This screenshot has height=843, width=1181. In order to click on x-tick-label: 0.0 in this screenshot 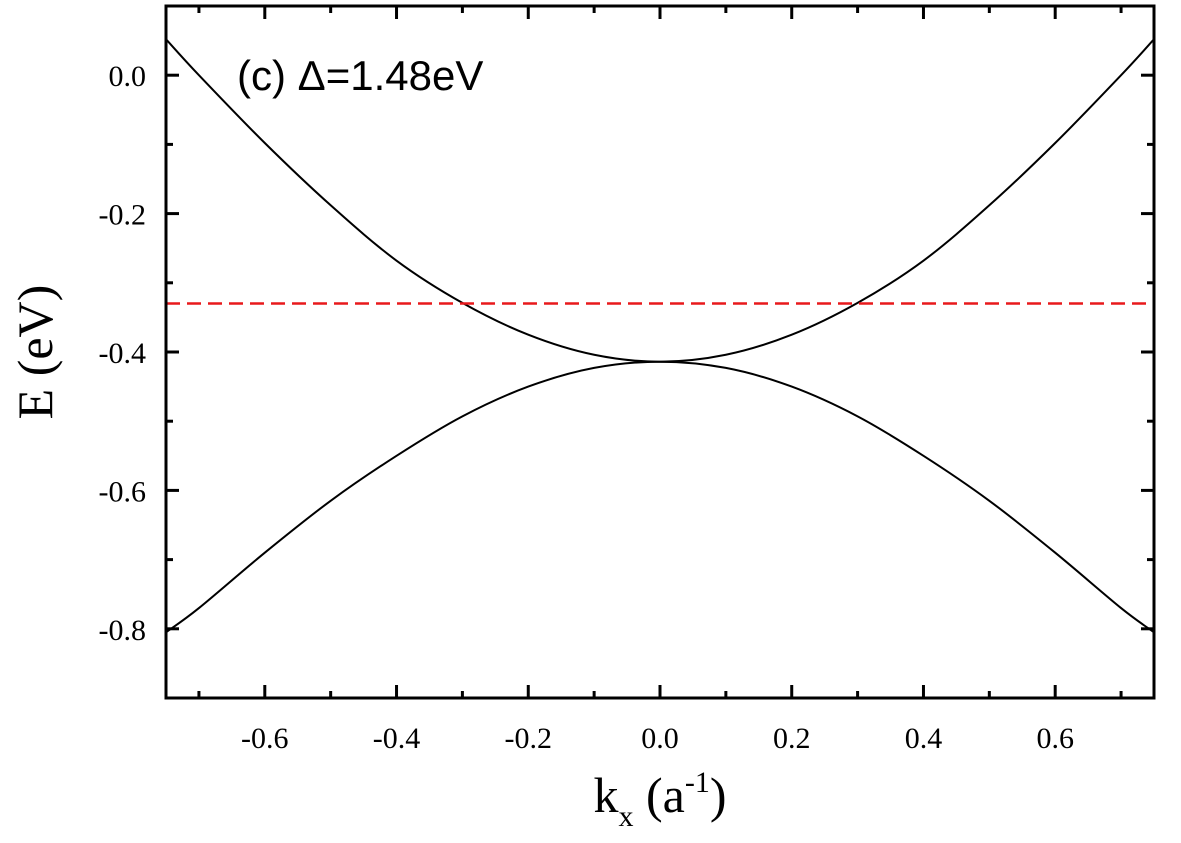, I will do `click(660, 738)`.